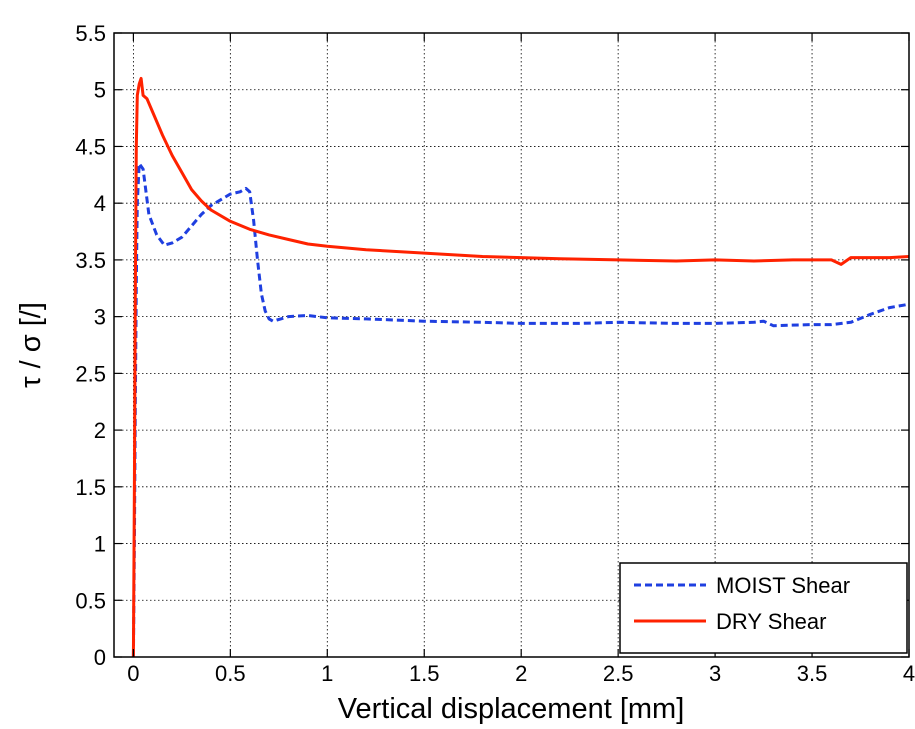 This screenshot has width=915, height=729. What do you see at coordinates (812, 673) in the screenshot?
I see `x-tick-label: 3.5` at bounding box center [812, 673].